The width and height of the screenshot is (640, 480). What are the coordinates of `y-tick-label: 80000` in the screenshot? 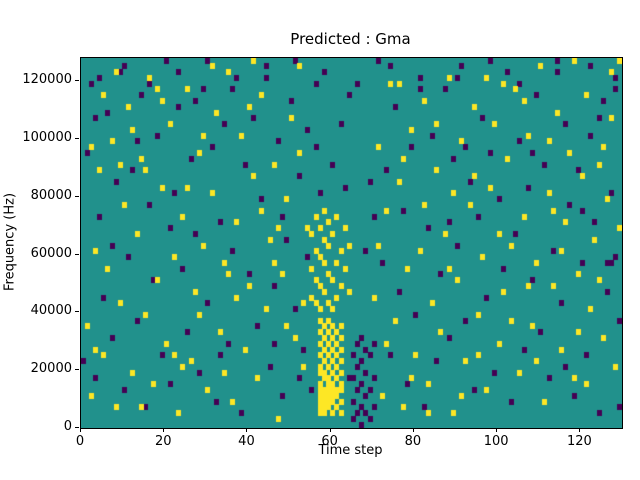 It's located at (51, 195).